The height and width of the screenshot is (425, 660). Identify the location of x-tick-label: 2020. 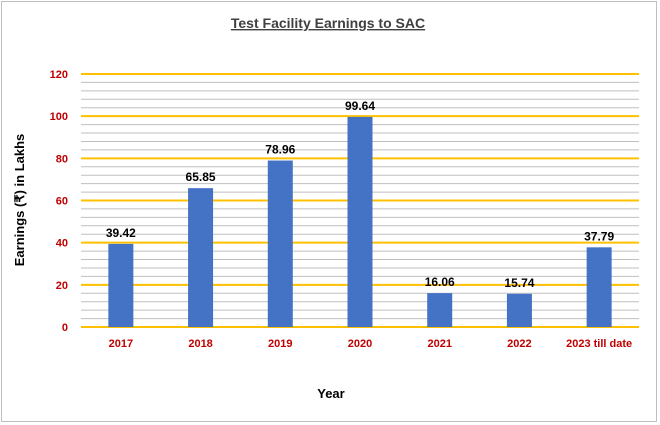
(360, 344).